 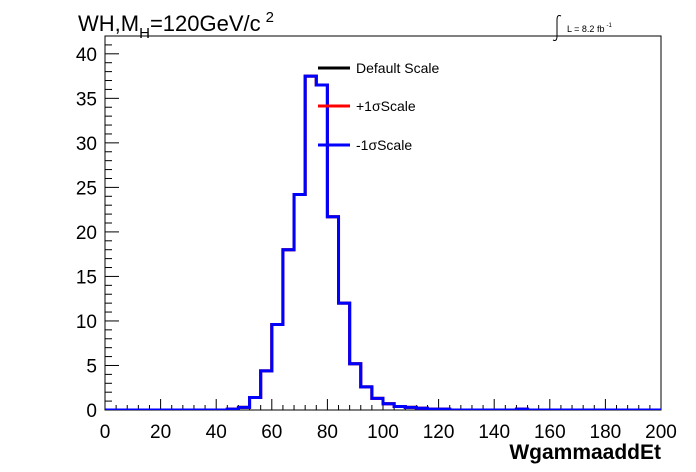 What do you see at coordinates (271, 432) in the screenshot?
I see `x-tick-label: 60` at bounding box center [271, 432].